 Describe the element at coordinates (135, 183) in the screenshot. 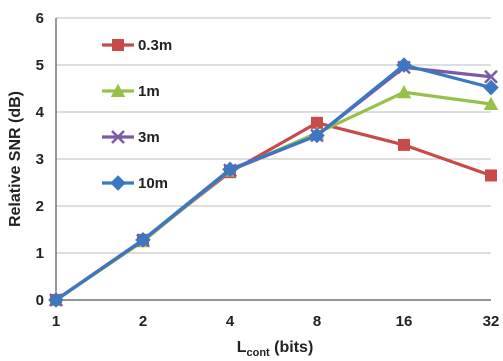

I see `legend-item: 10m` at that location.